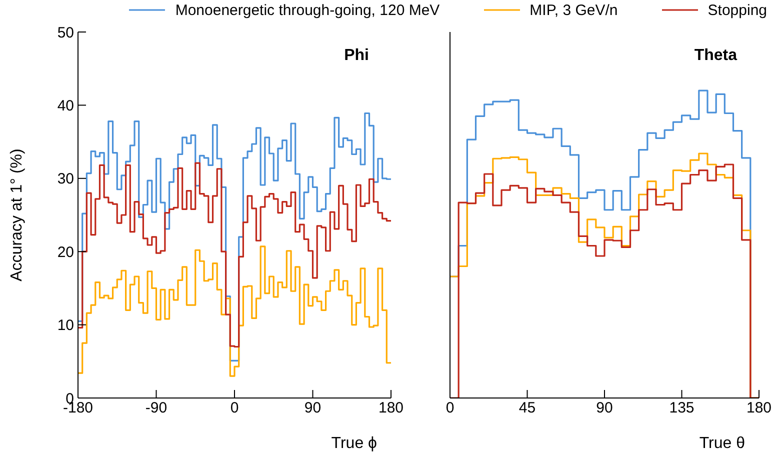 The width and height of the screenshot is (779, 472). What do you see at coordinates (65, 252) in the screenshot?
I see `y-tick-label: 20` at bounding box center [65, 252].